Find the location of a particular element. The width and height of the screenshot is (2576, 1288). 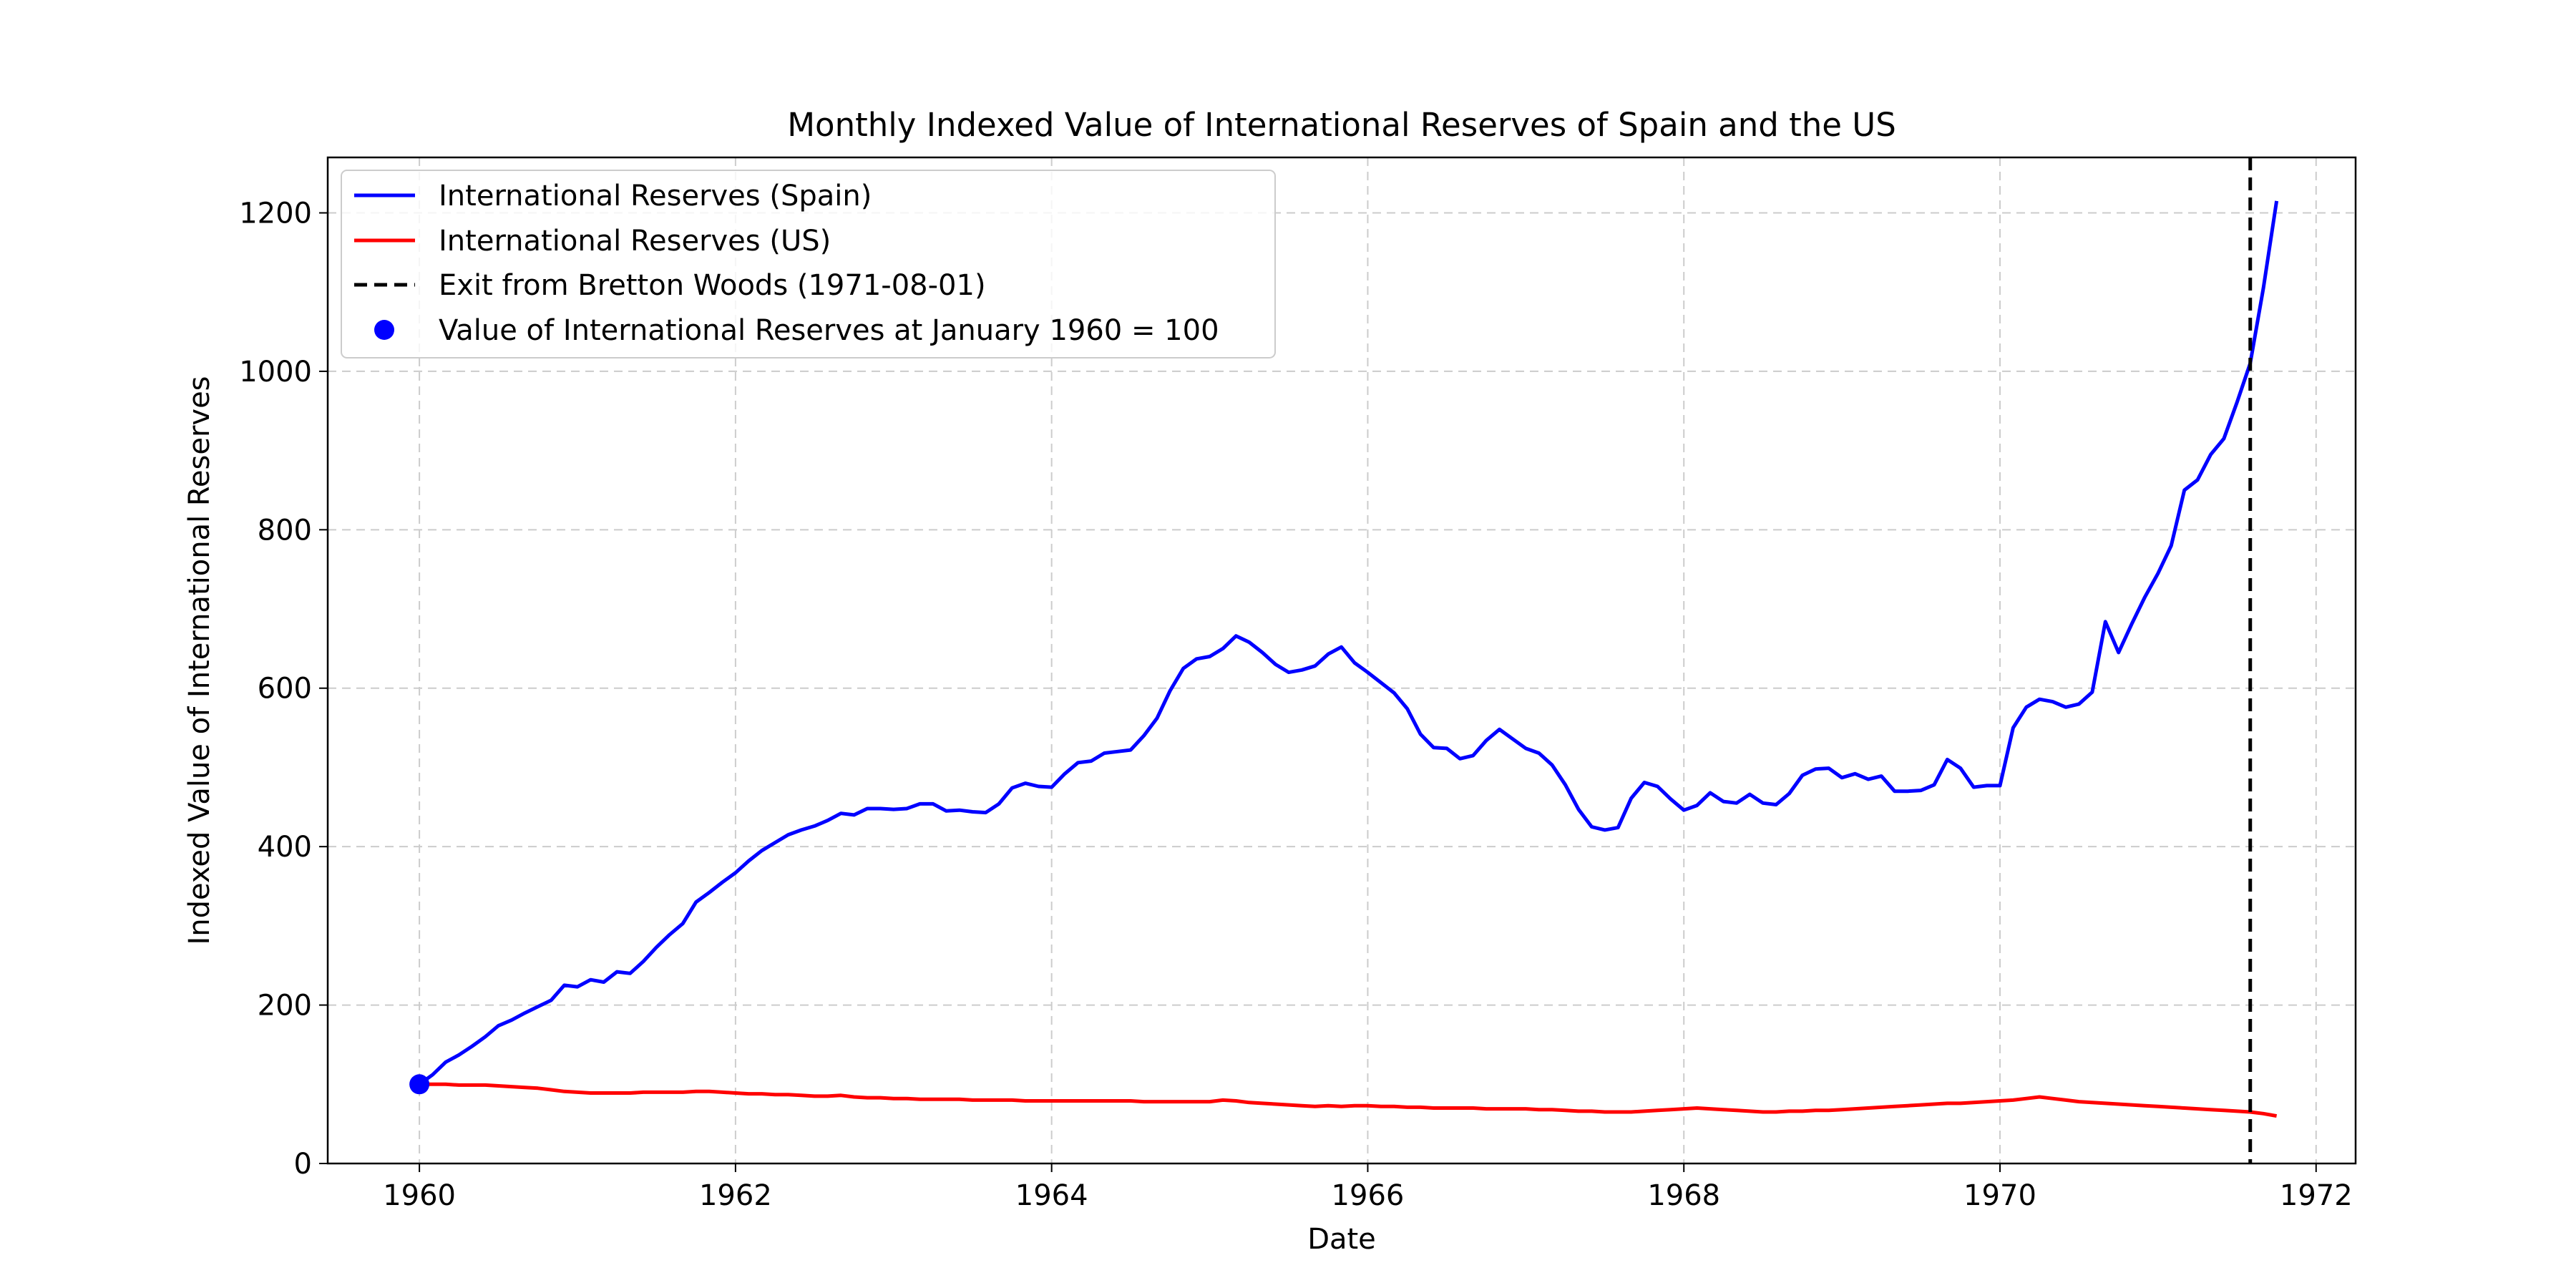

y-tick-label: 200 is located at coordinates (285, 1006).